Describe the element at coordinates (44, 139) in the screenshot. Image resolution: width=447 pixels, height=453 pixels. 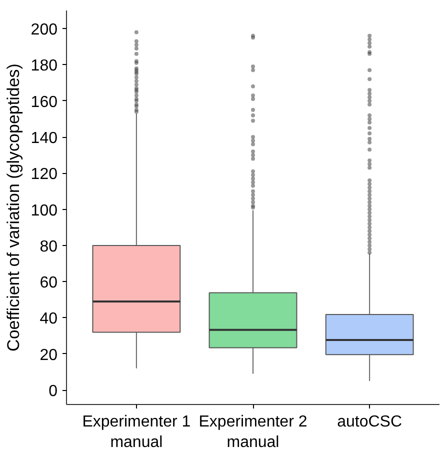
I see `y-tick-label: 140` at that location.